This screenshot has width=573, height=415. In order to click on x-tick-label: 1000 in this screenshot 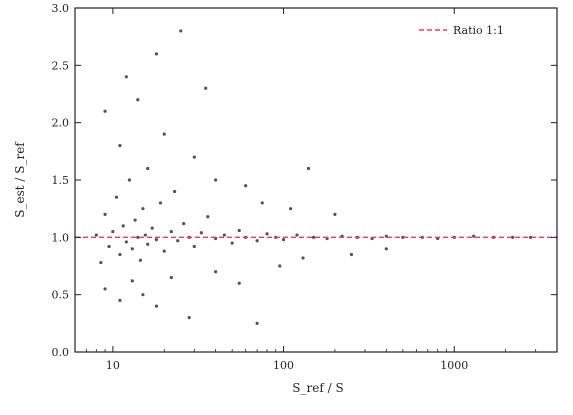, I will do `click(454, 365)`.